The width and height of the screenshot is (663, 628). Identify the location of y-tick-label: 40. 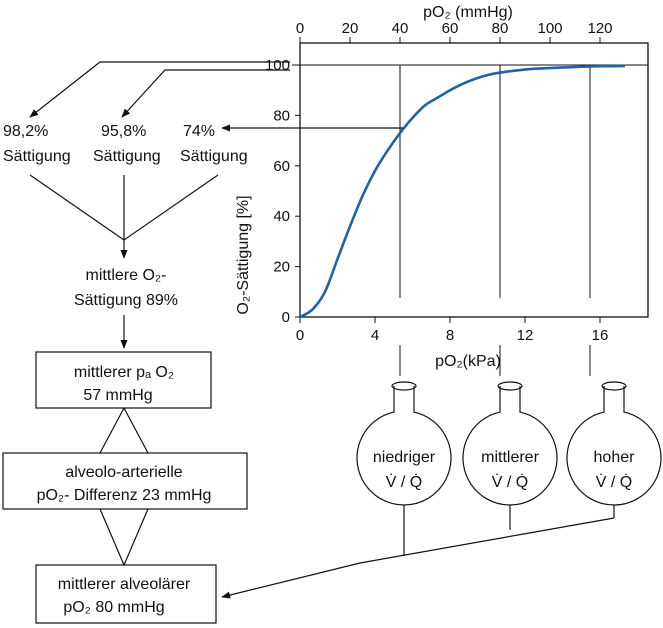
(281, 216).